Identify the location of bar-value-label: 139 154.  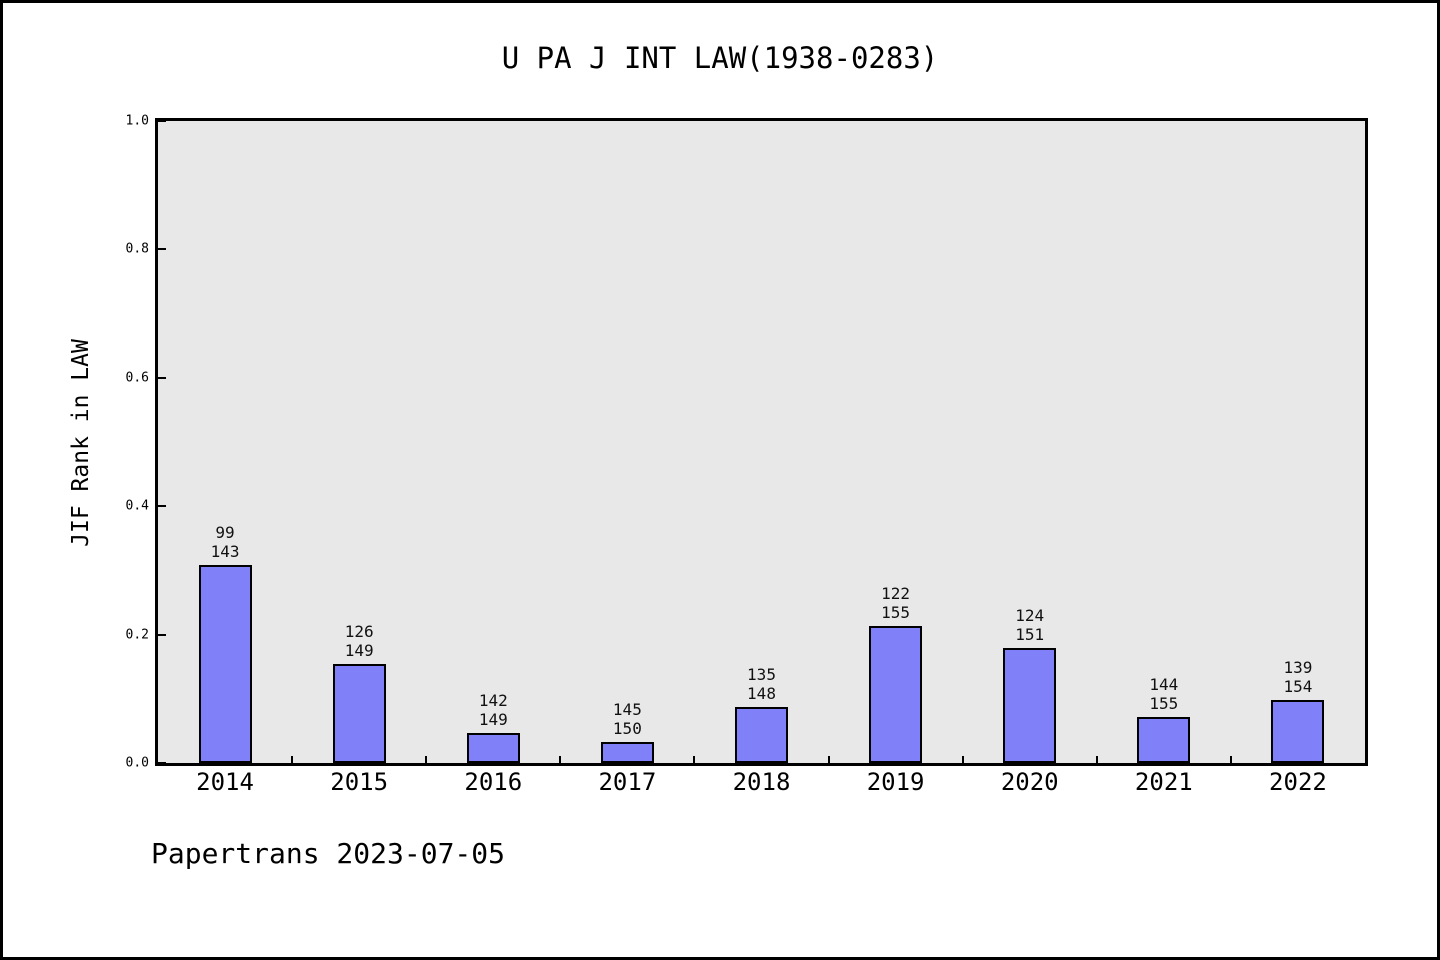
(1297, 677).